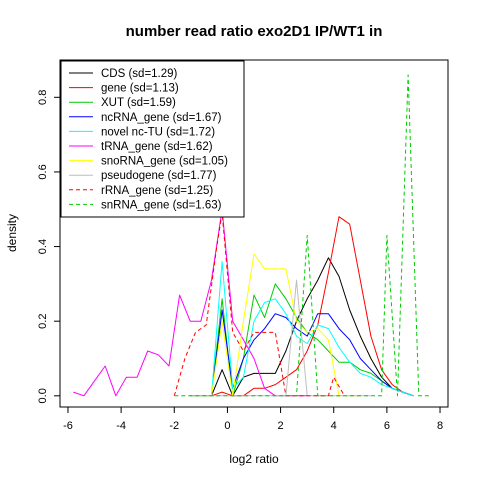 The height and width of the screenshot is (480, 480). What do you see at coordinates (254, 31) in the screenshot?
I see `chart-title: number read ratio exo2D1 IP/WT1 in` at bounding box center [254, 31].